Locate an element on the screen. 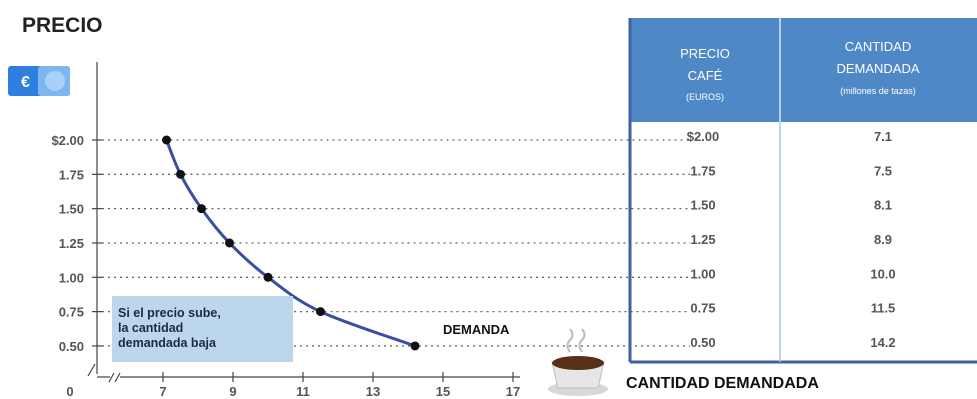 This screenshot has width=977, height=399. x-tick-label: 11 is located at coordinates (303, 391).